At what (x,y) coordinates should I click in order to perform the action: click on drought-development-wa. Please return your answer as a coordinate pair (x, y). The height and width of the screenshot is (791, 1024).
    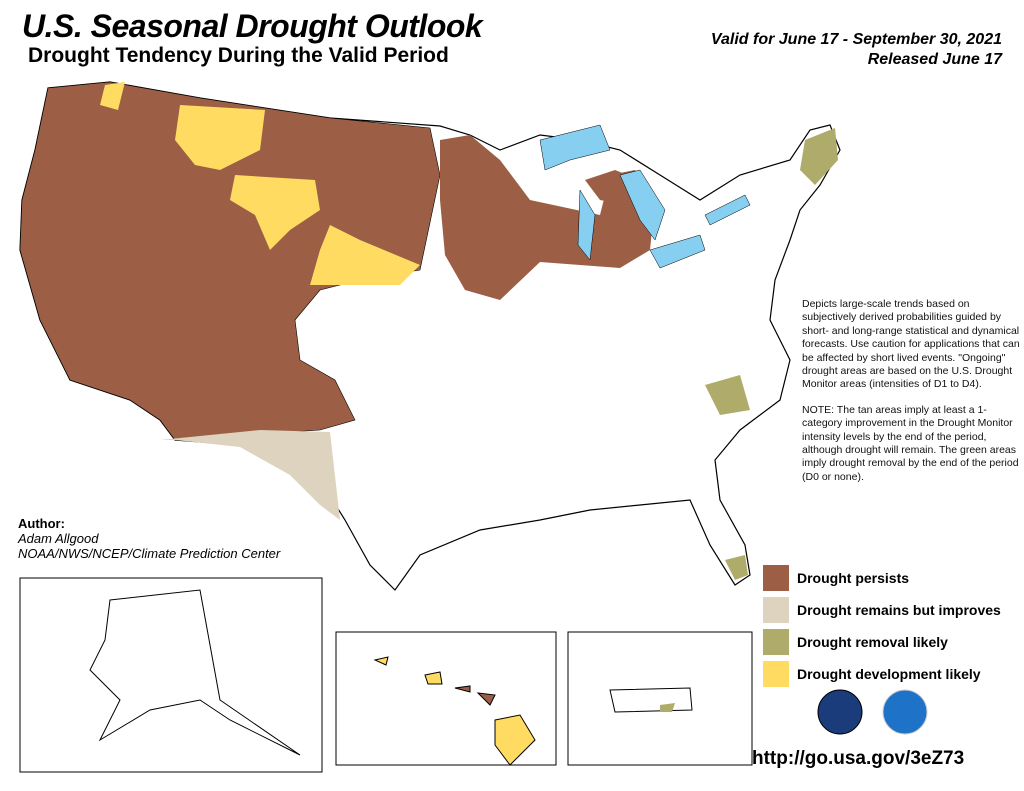
    Looking at the image, I should click on (112, 96).